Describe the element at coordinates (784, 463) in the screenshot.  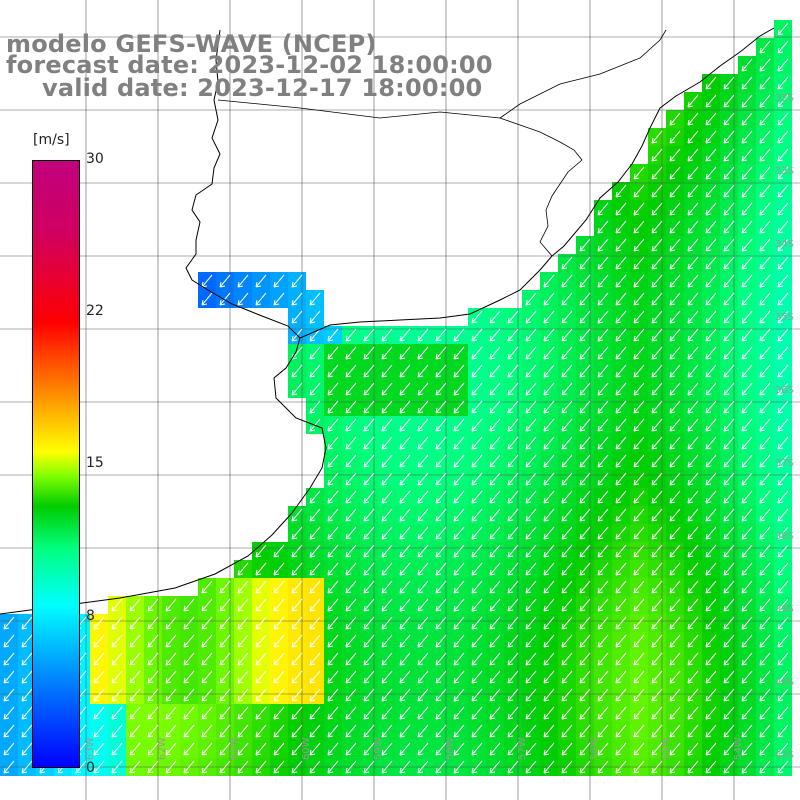
I see `lat-label: 37S` at that location.